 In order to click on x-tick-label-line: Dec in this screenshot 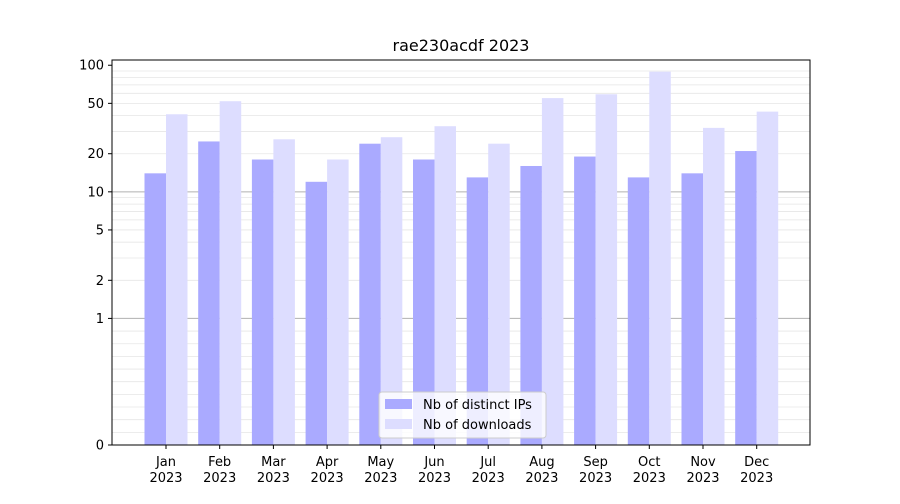, I will do `click(756, 462)`.